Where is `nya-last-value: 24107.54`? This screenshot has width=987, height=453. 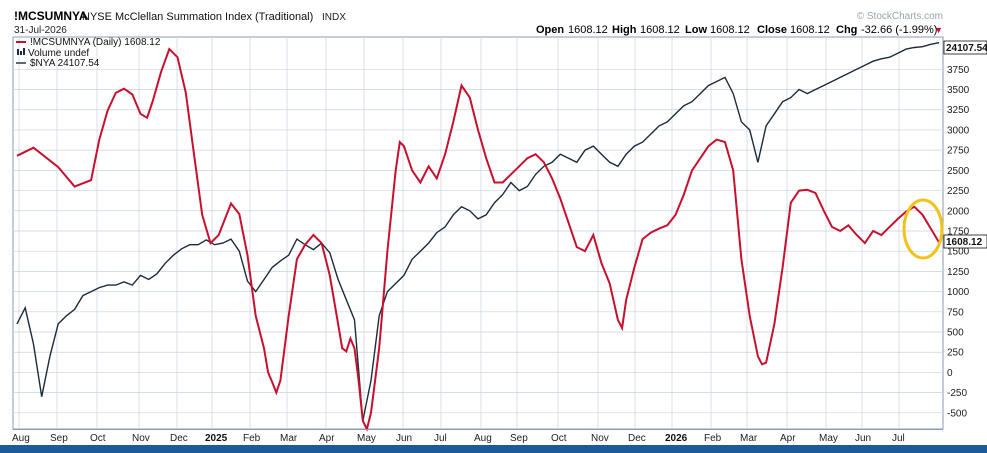 nya-last-value: 24107.54 is located at coordinates (966, 48).